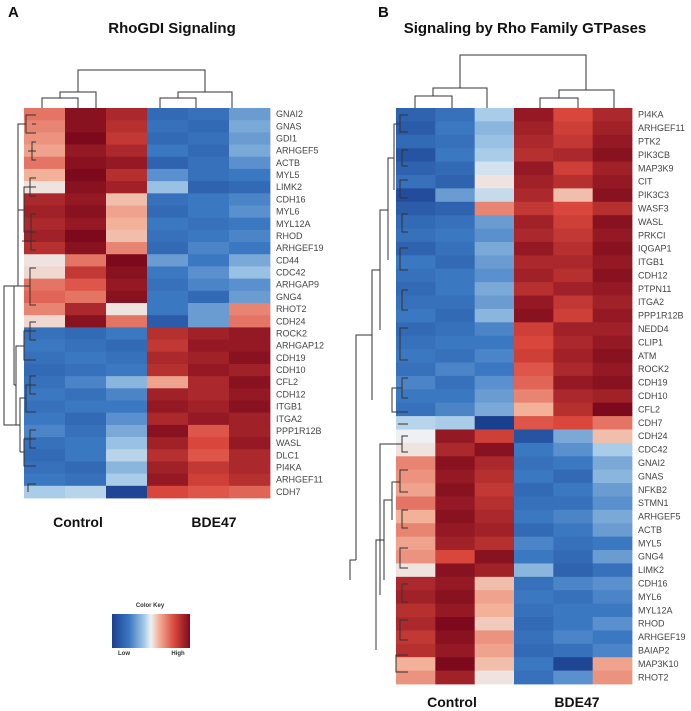  I want to click on gene-label: PIK3C3, so click(653, 195).